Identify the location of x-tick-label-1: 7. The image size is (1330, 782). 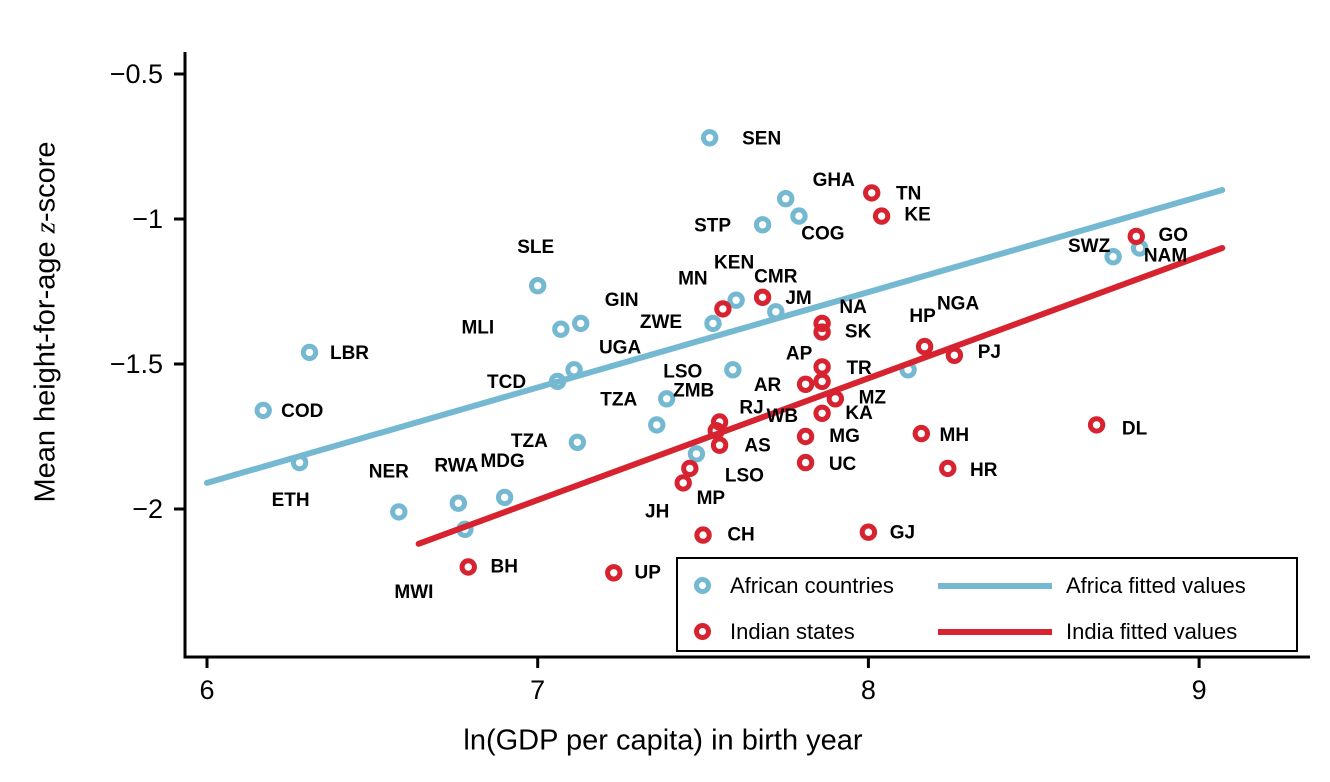
(537, 690).